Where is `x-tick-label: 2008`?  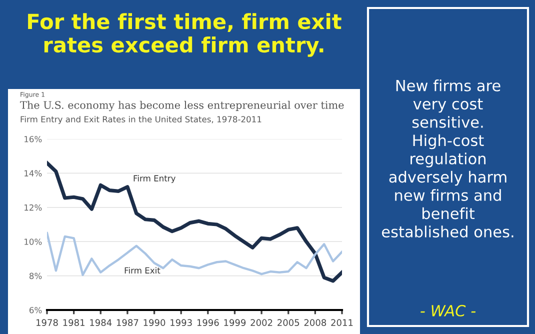 x-tick-label: 2008 is located at coordinates (315, 322).